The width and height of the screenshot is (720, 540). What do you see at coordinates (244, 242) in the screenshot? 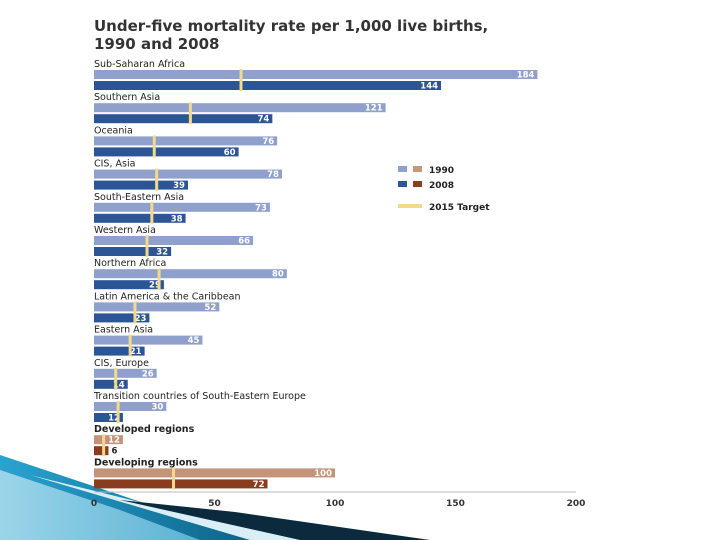
I see `value-label-1990: 66` at bounding box center [244, 242].